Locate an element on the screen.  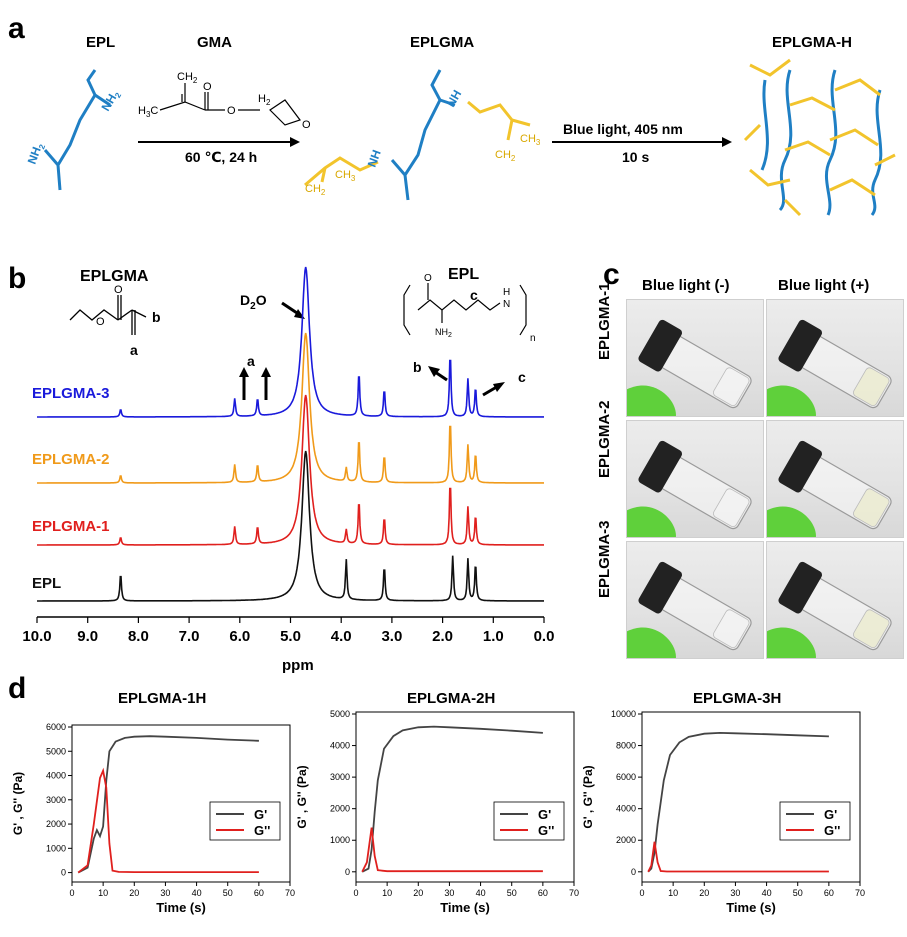
y-axis-label: G' , G'' (Pa) is located at coordinates (18, 803).